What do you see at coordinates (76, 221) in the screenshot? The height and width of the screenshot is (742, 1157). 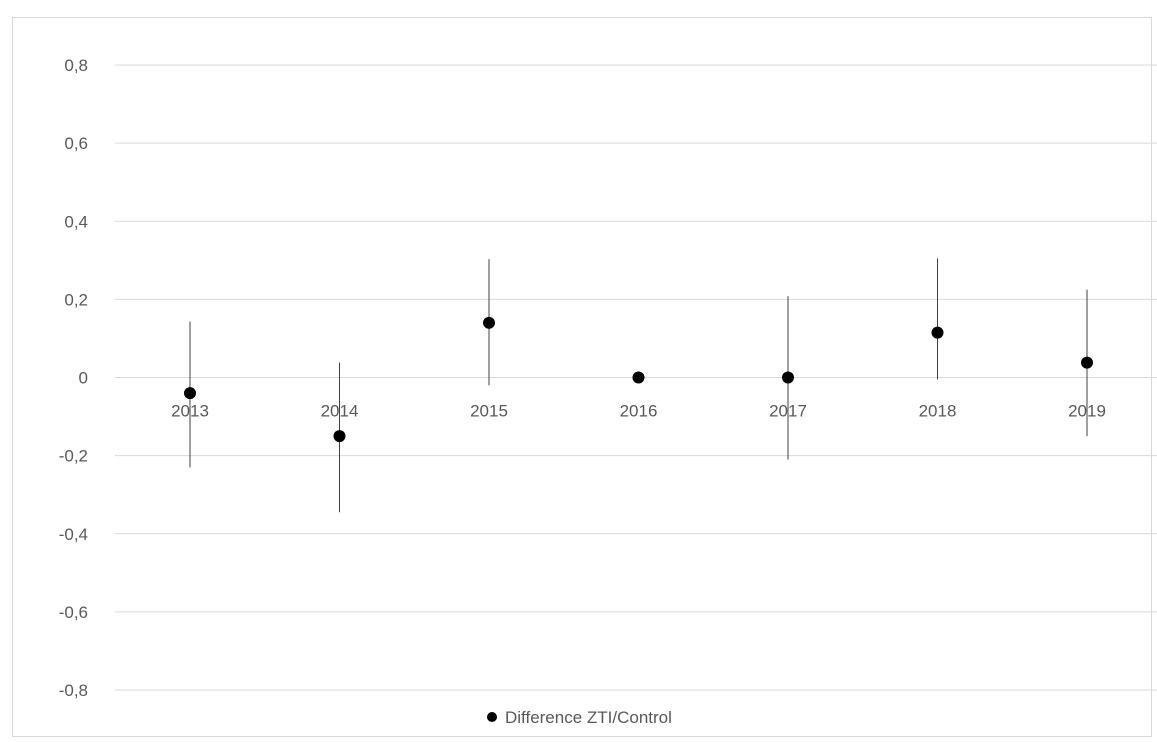 I see `y-tick-label: 0,4` at bounding box center [76, 221].